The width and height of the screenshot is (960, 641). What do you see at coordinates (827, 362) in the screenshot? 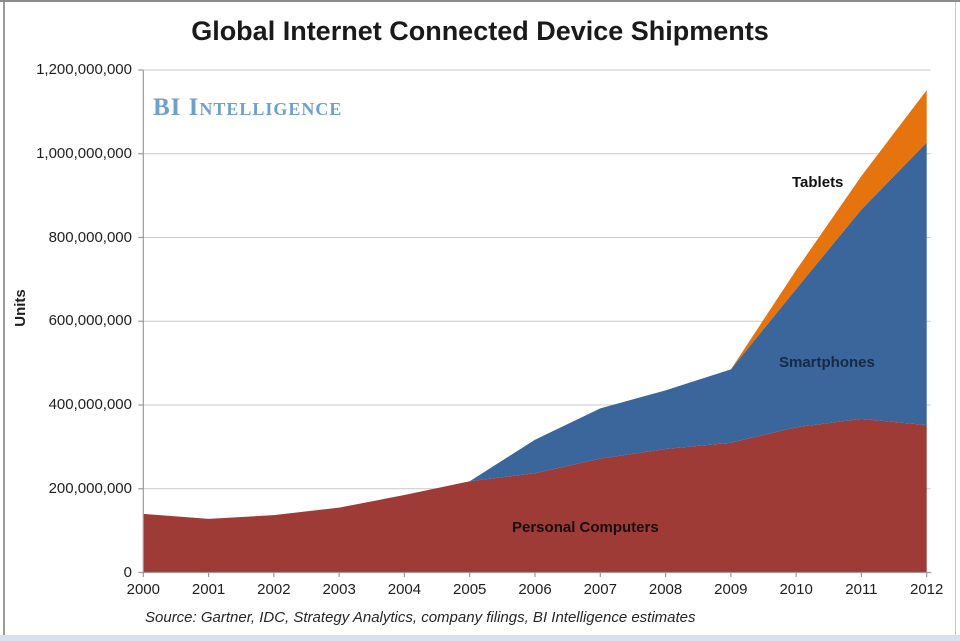
I see `series-label-smartphones: Smartphones` at bounding box center [827, 362].